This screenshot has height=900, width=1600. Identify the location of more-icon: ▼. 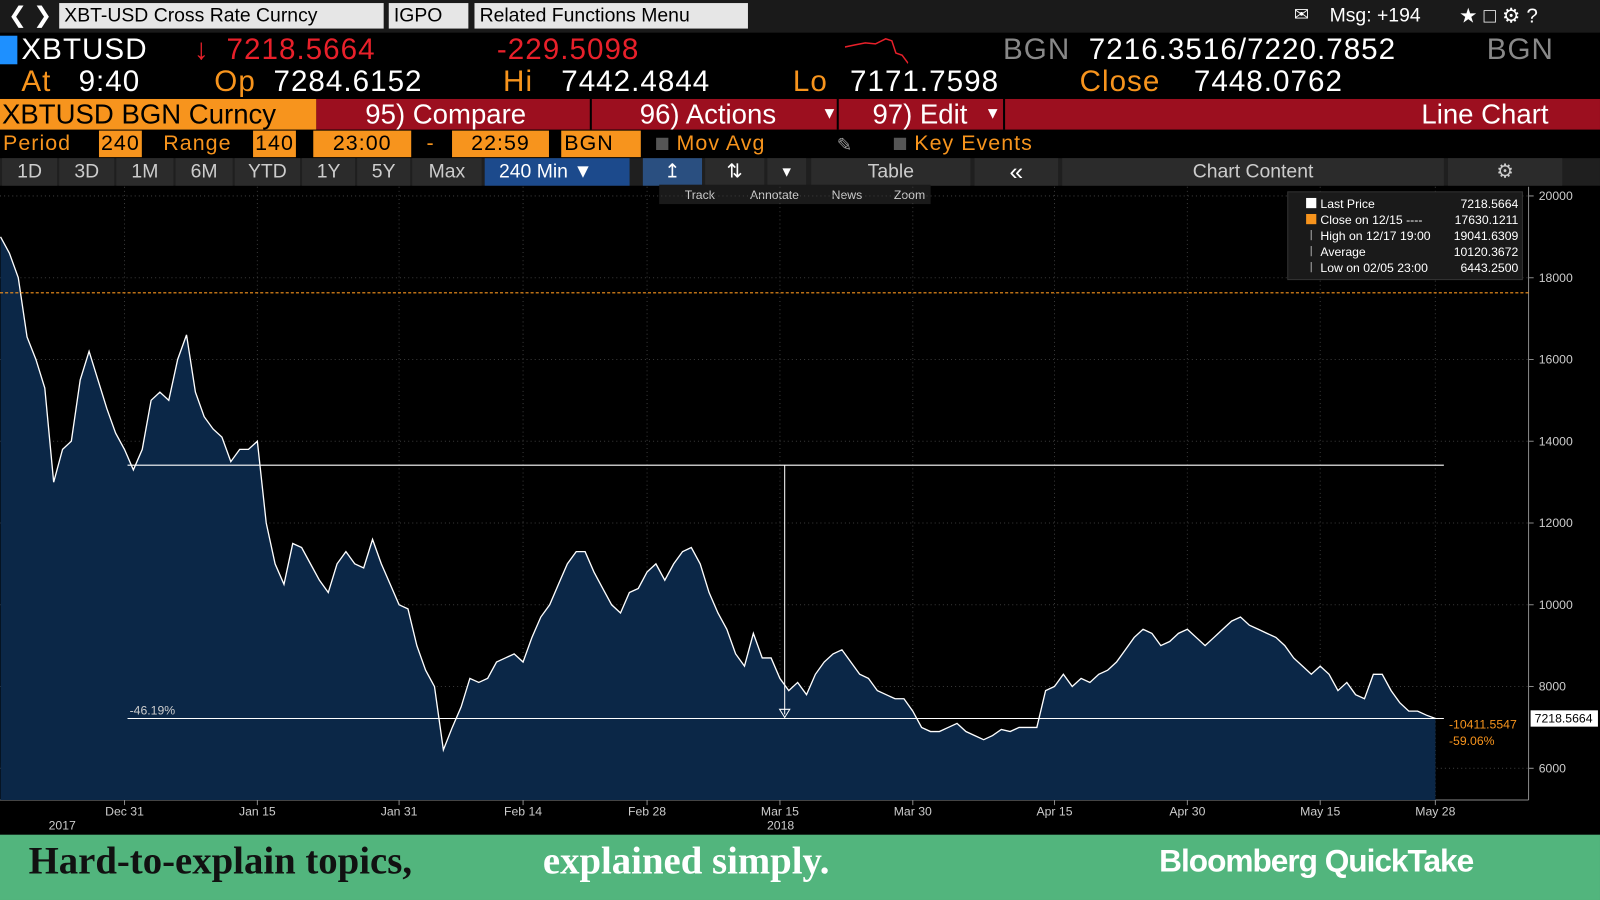
(787, 172).